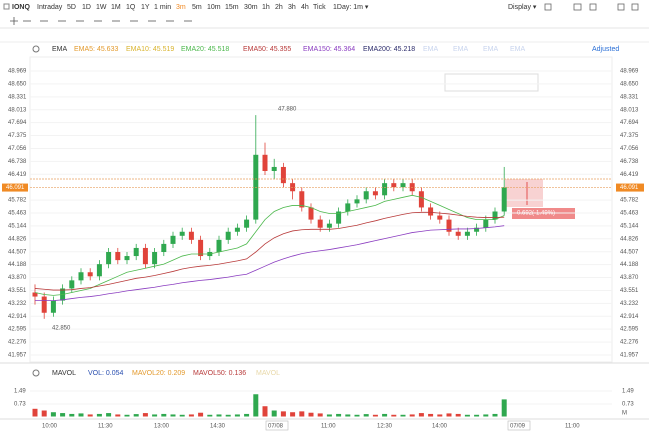 The height and width of the screenshot is (432, 649). Describe the element at coordinates (20, 405) in the screenshot. I see `vol-left-label: 0.73` at that location.